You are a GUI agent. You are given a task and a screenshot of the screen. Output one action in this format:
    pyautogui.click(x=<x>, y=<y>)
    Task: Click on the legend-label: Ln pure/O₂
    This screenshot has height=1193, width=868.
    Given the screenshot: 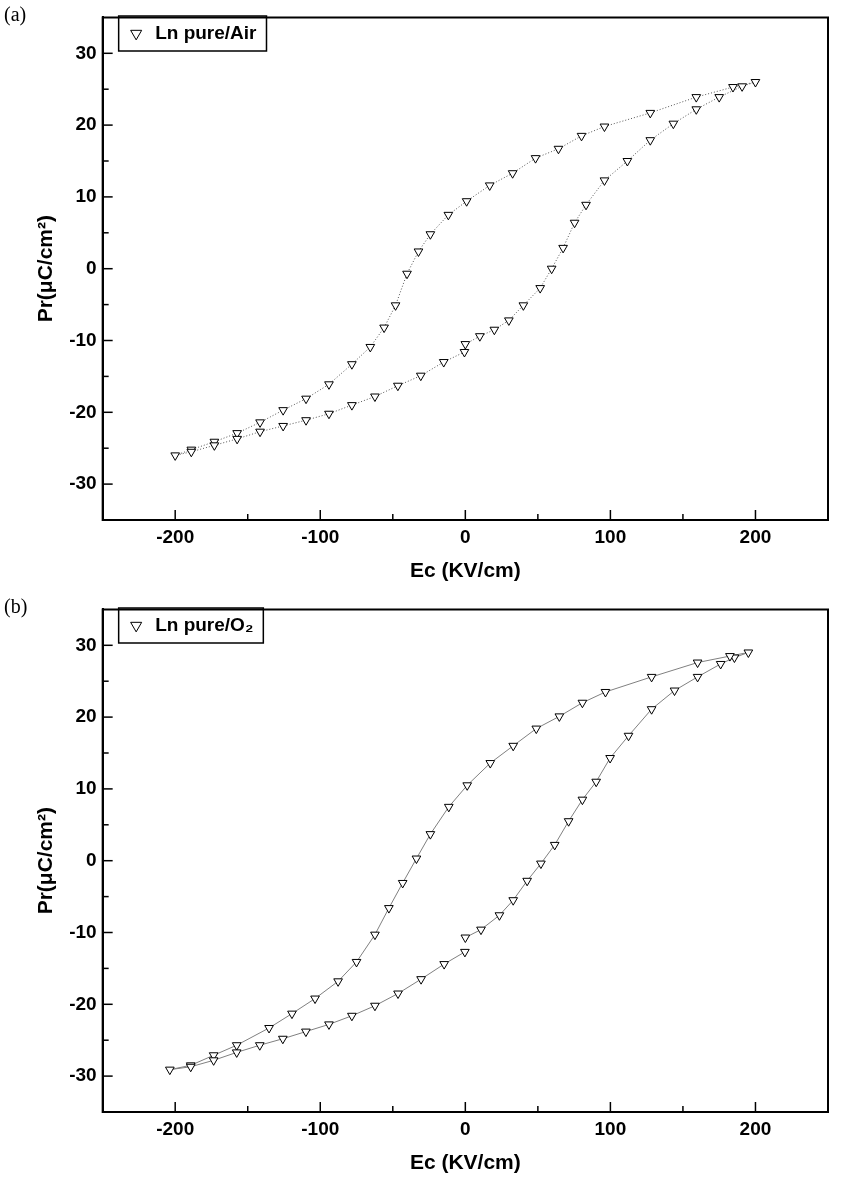 What is the action you would take?
    pyautogui.click(x=204, y=624)
    